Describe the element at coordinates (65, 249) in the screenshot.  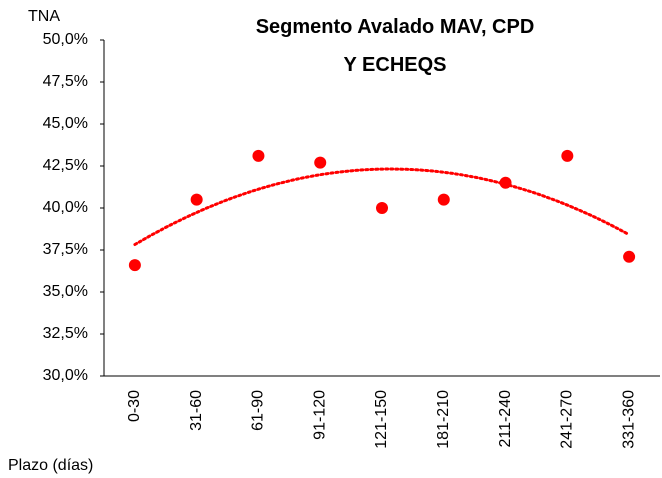
I see `y-tick-label: 37,5%` at that location.